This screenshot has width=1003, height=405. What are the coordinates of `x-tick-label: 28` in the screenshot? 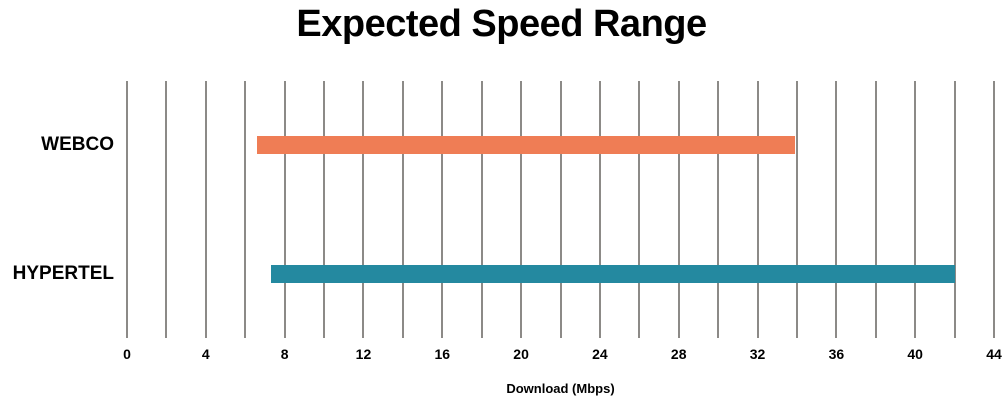 It's located at (678, 354).